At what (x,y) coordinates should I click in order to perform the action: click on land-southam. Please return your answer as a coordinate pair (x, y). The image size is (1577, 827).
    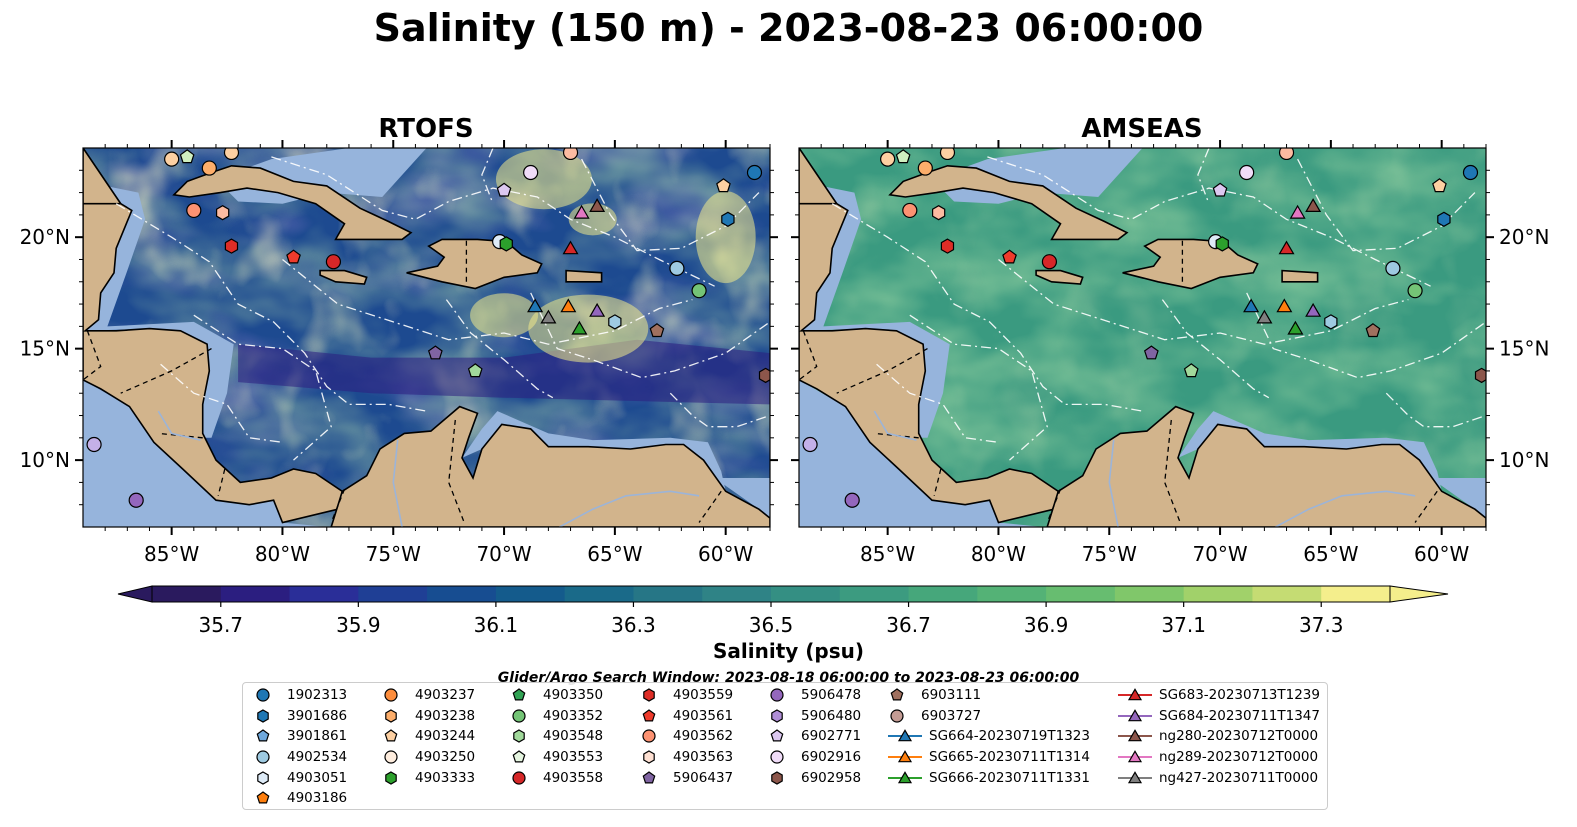
    Looking at the image, I should click on (1266, 466).